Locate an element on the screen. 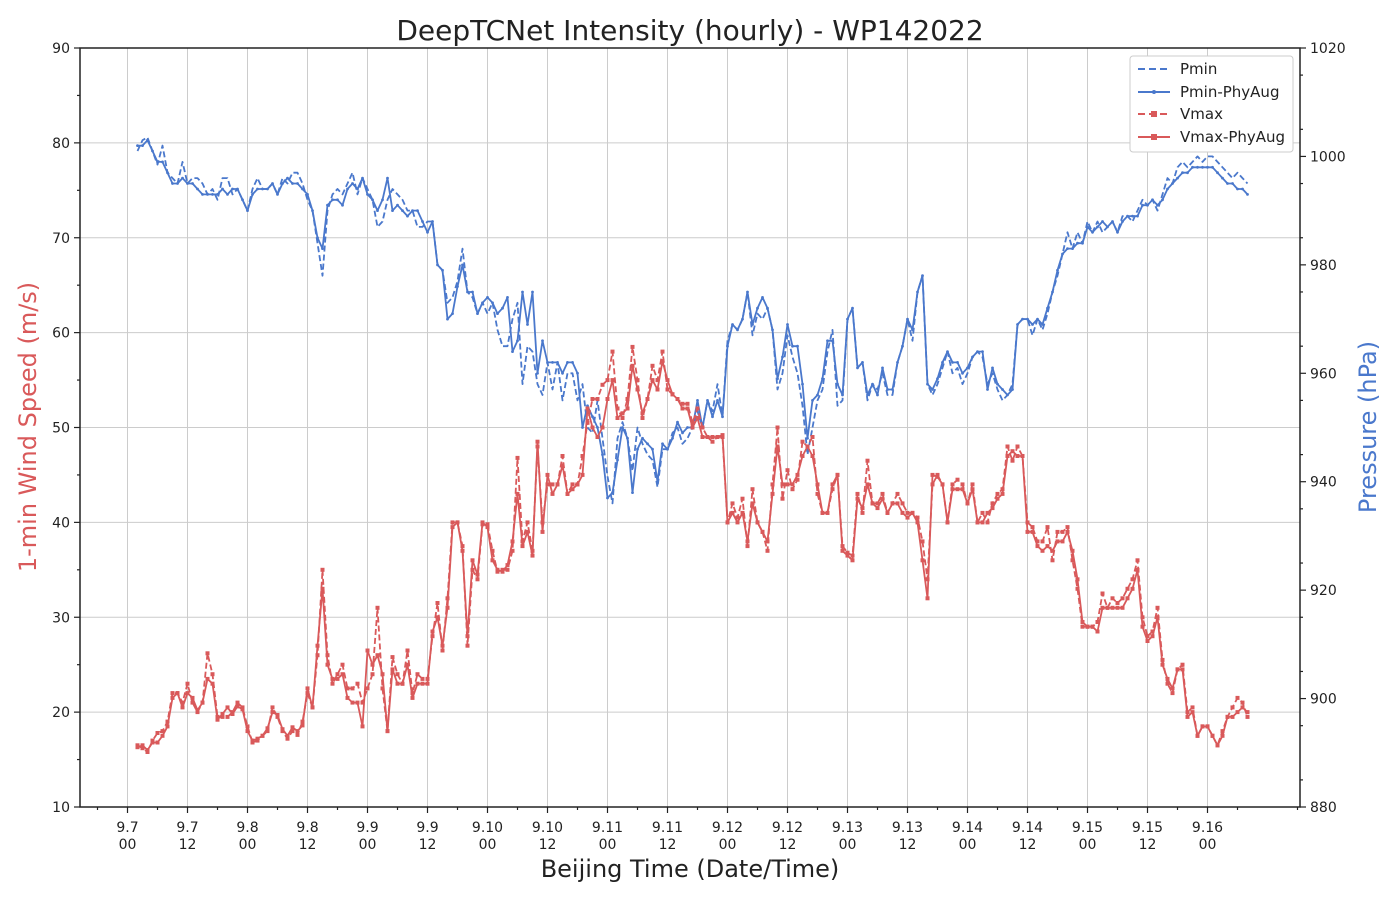 The width and height of the screenshot is (1400, 900). x-tick-label-date: 9.8 is located at coordinates (247, 828).